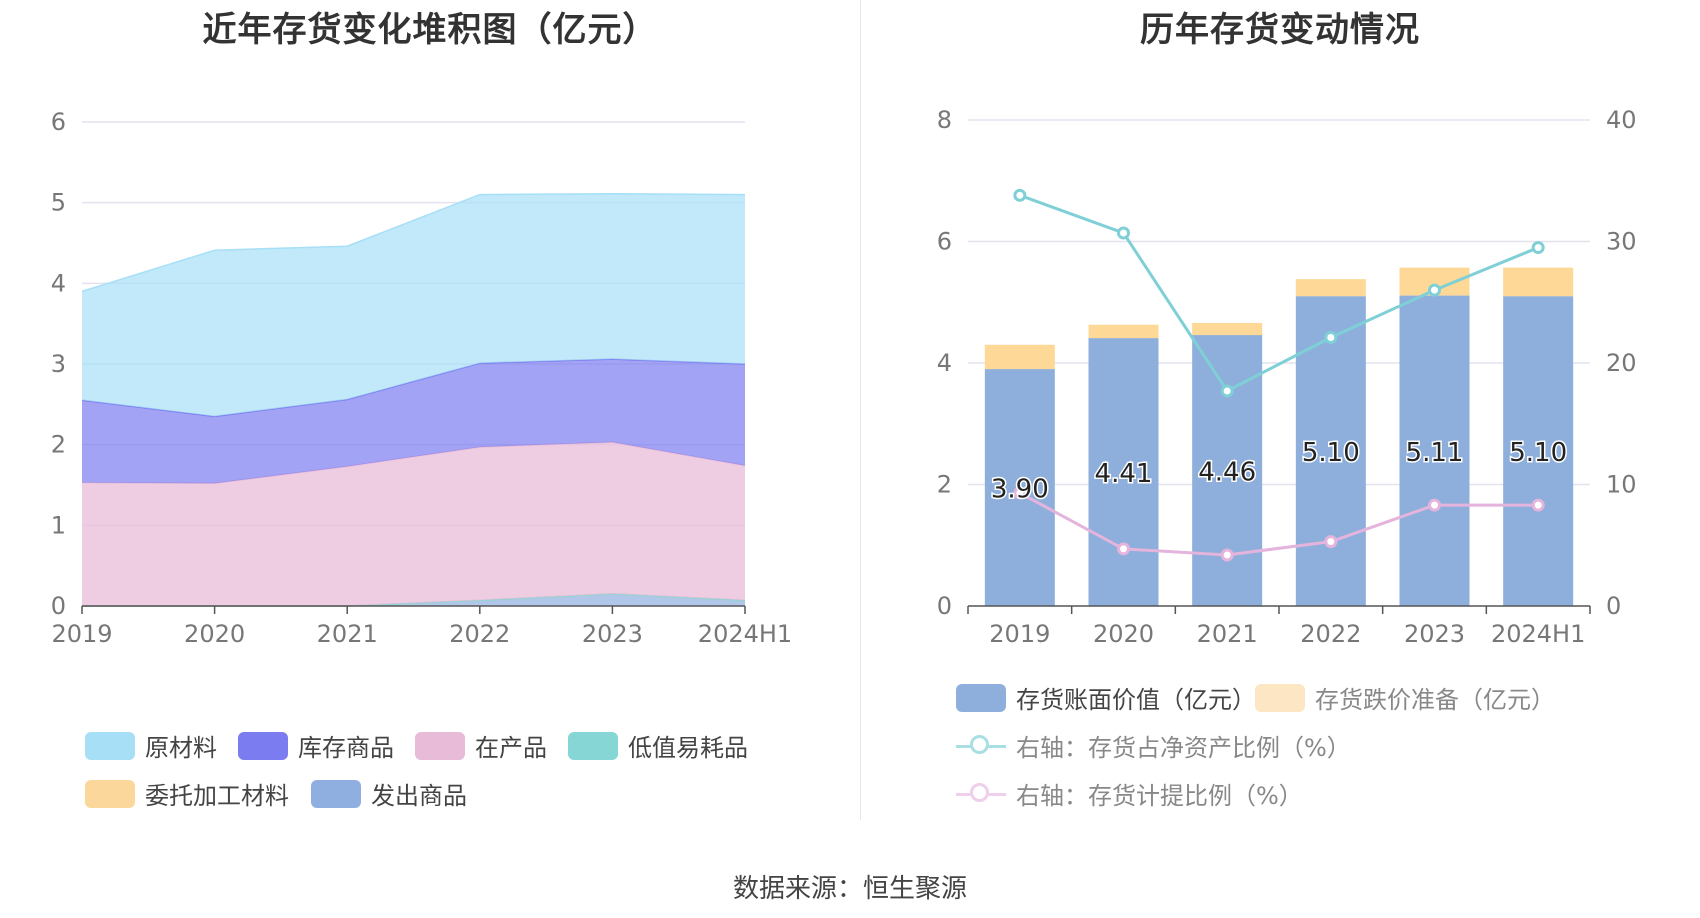 The image size is (1700, 918). What do you see at coordinates (1435, 700) in the screenshot?
I see `legend-label: 存货跌价准备（亿元）` at bounding box center [1435, 700].